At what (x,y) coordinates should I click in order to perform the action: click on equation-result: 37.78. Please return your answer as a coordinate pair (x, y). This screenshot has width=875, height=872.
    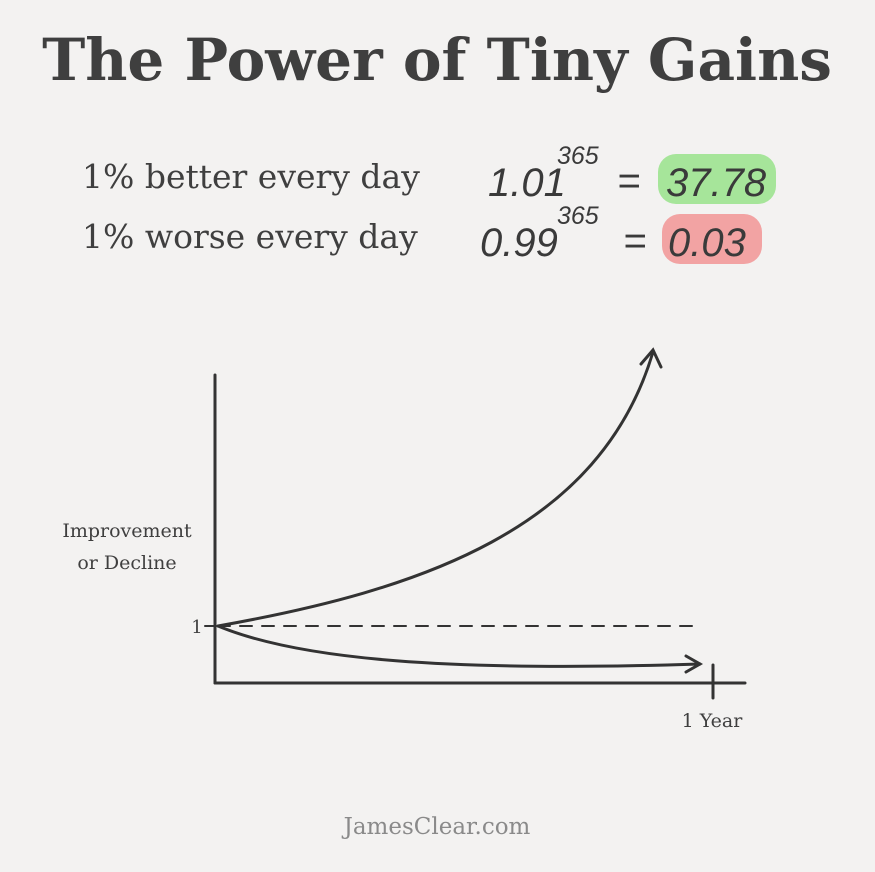
    Looking at the image, I should click on (716, 183).